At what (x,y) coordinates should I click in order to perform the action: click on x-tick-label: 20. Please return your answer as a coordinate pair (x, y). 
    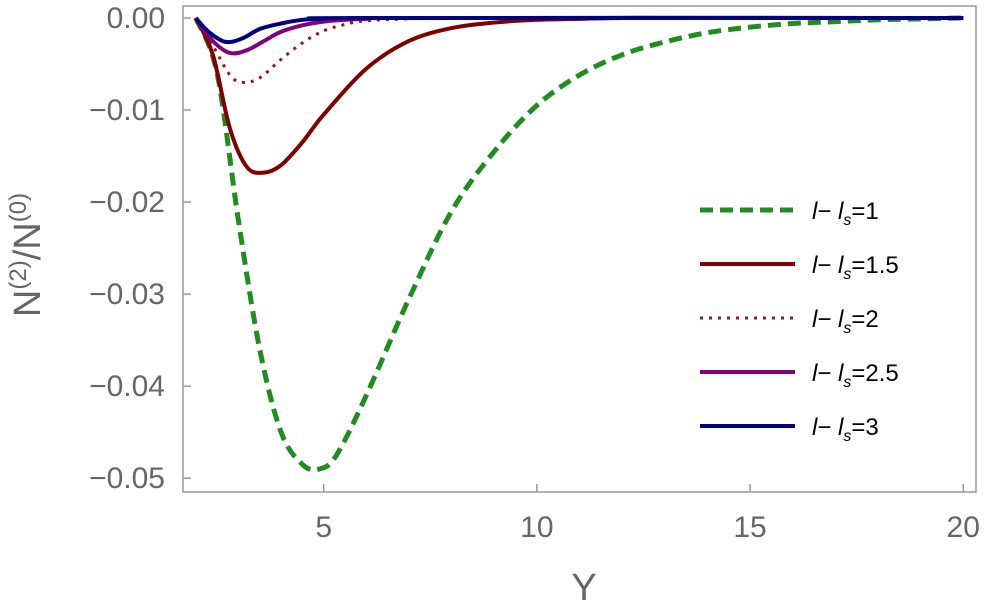
    Looking at the image, I should click on (963, 527).